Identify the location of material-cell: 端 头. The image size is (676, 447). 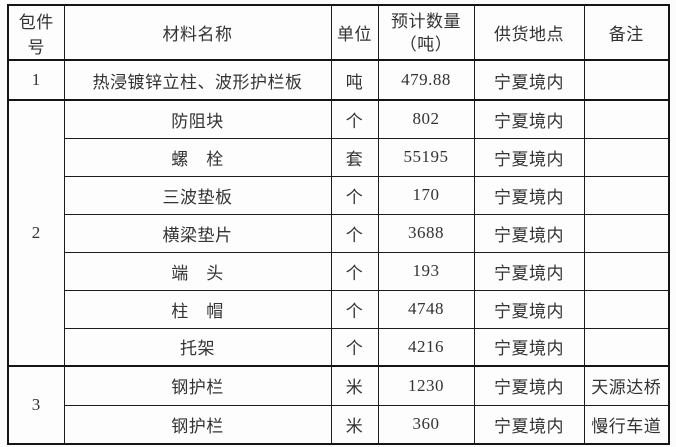
(197, 271).